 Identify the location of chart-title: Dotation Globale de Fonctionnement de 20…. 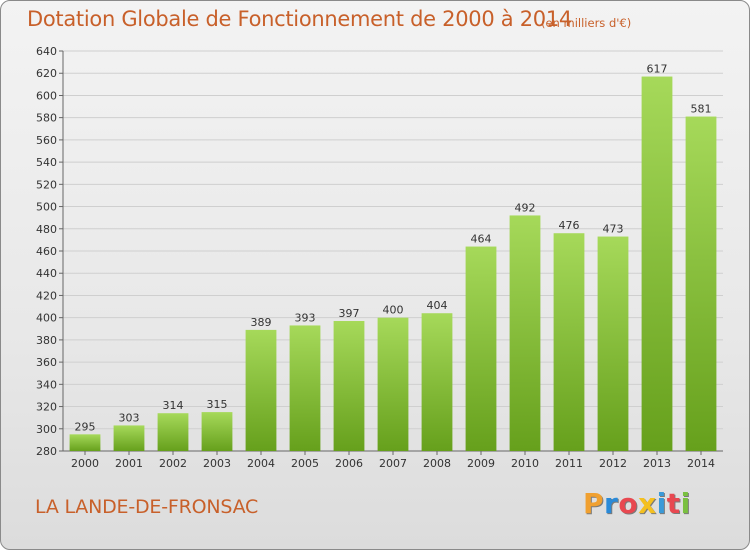
(299, 19).